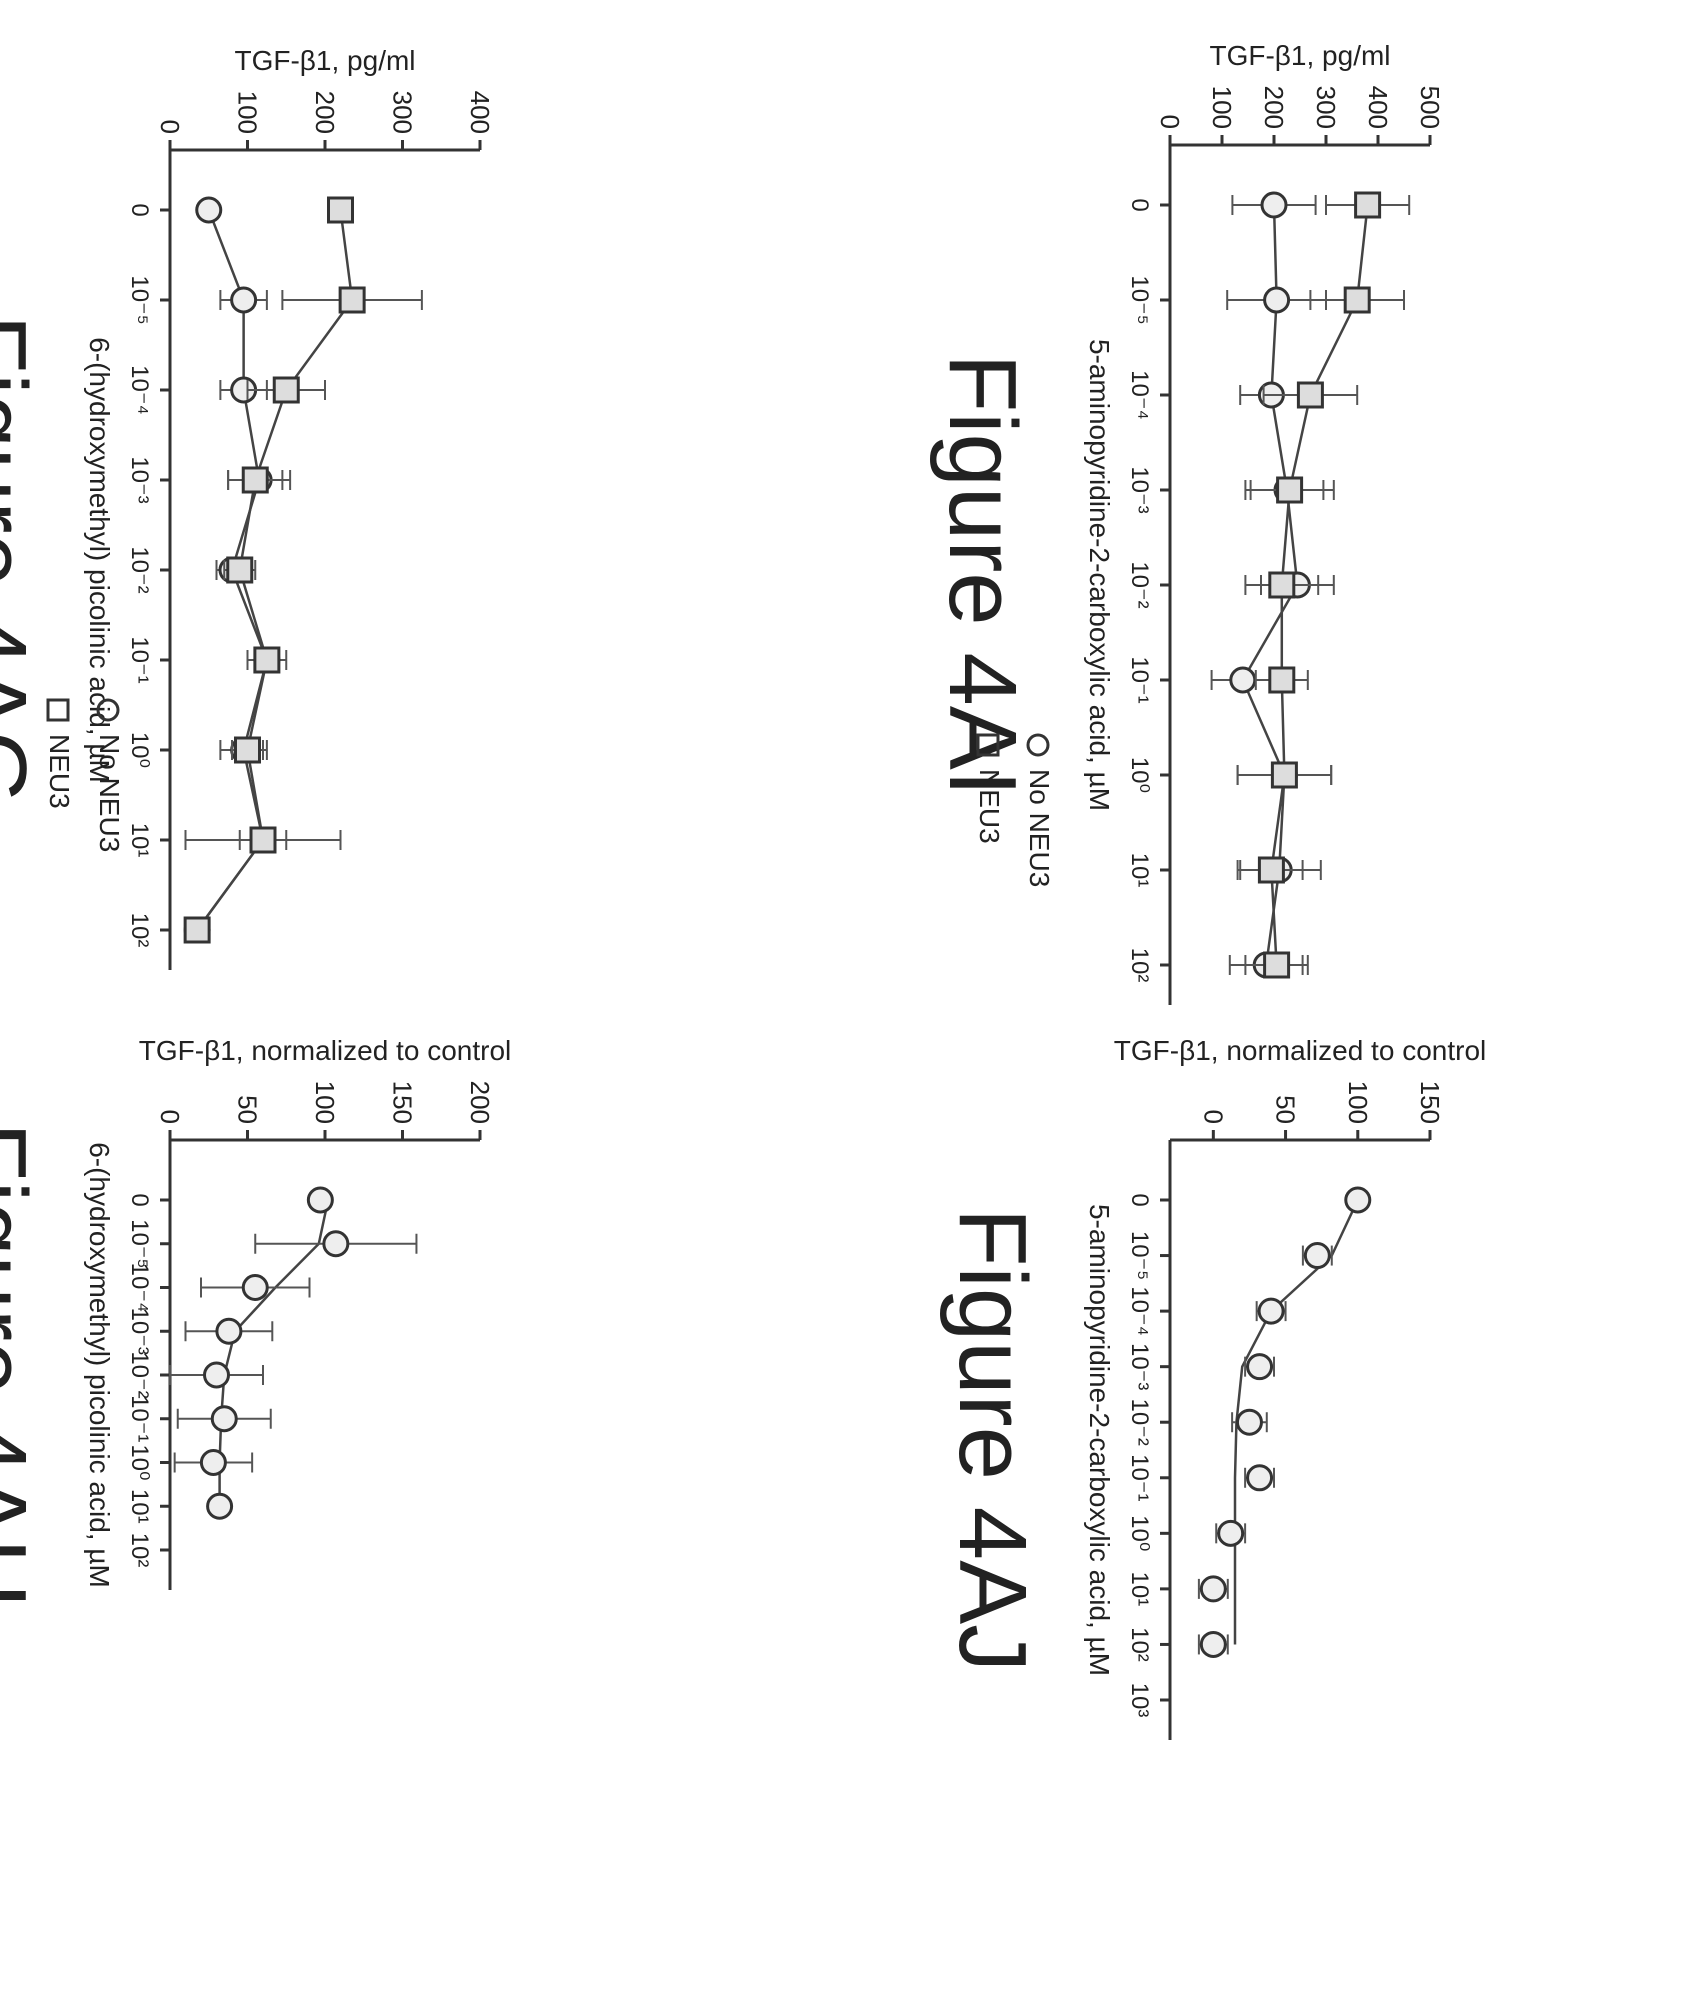  I want to click on x-tick-label: 10⁻¹, so click(139, 659).